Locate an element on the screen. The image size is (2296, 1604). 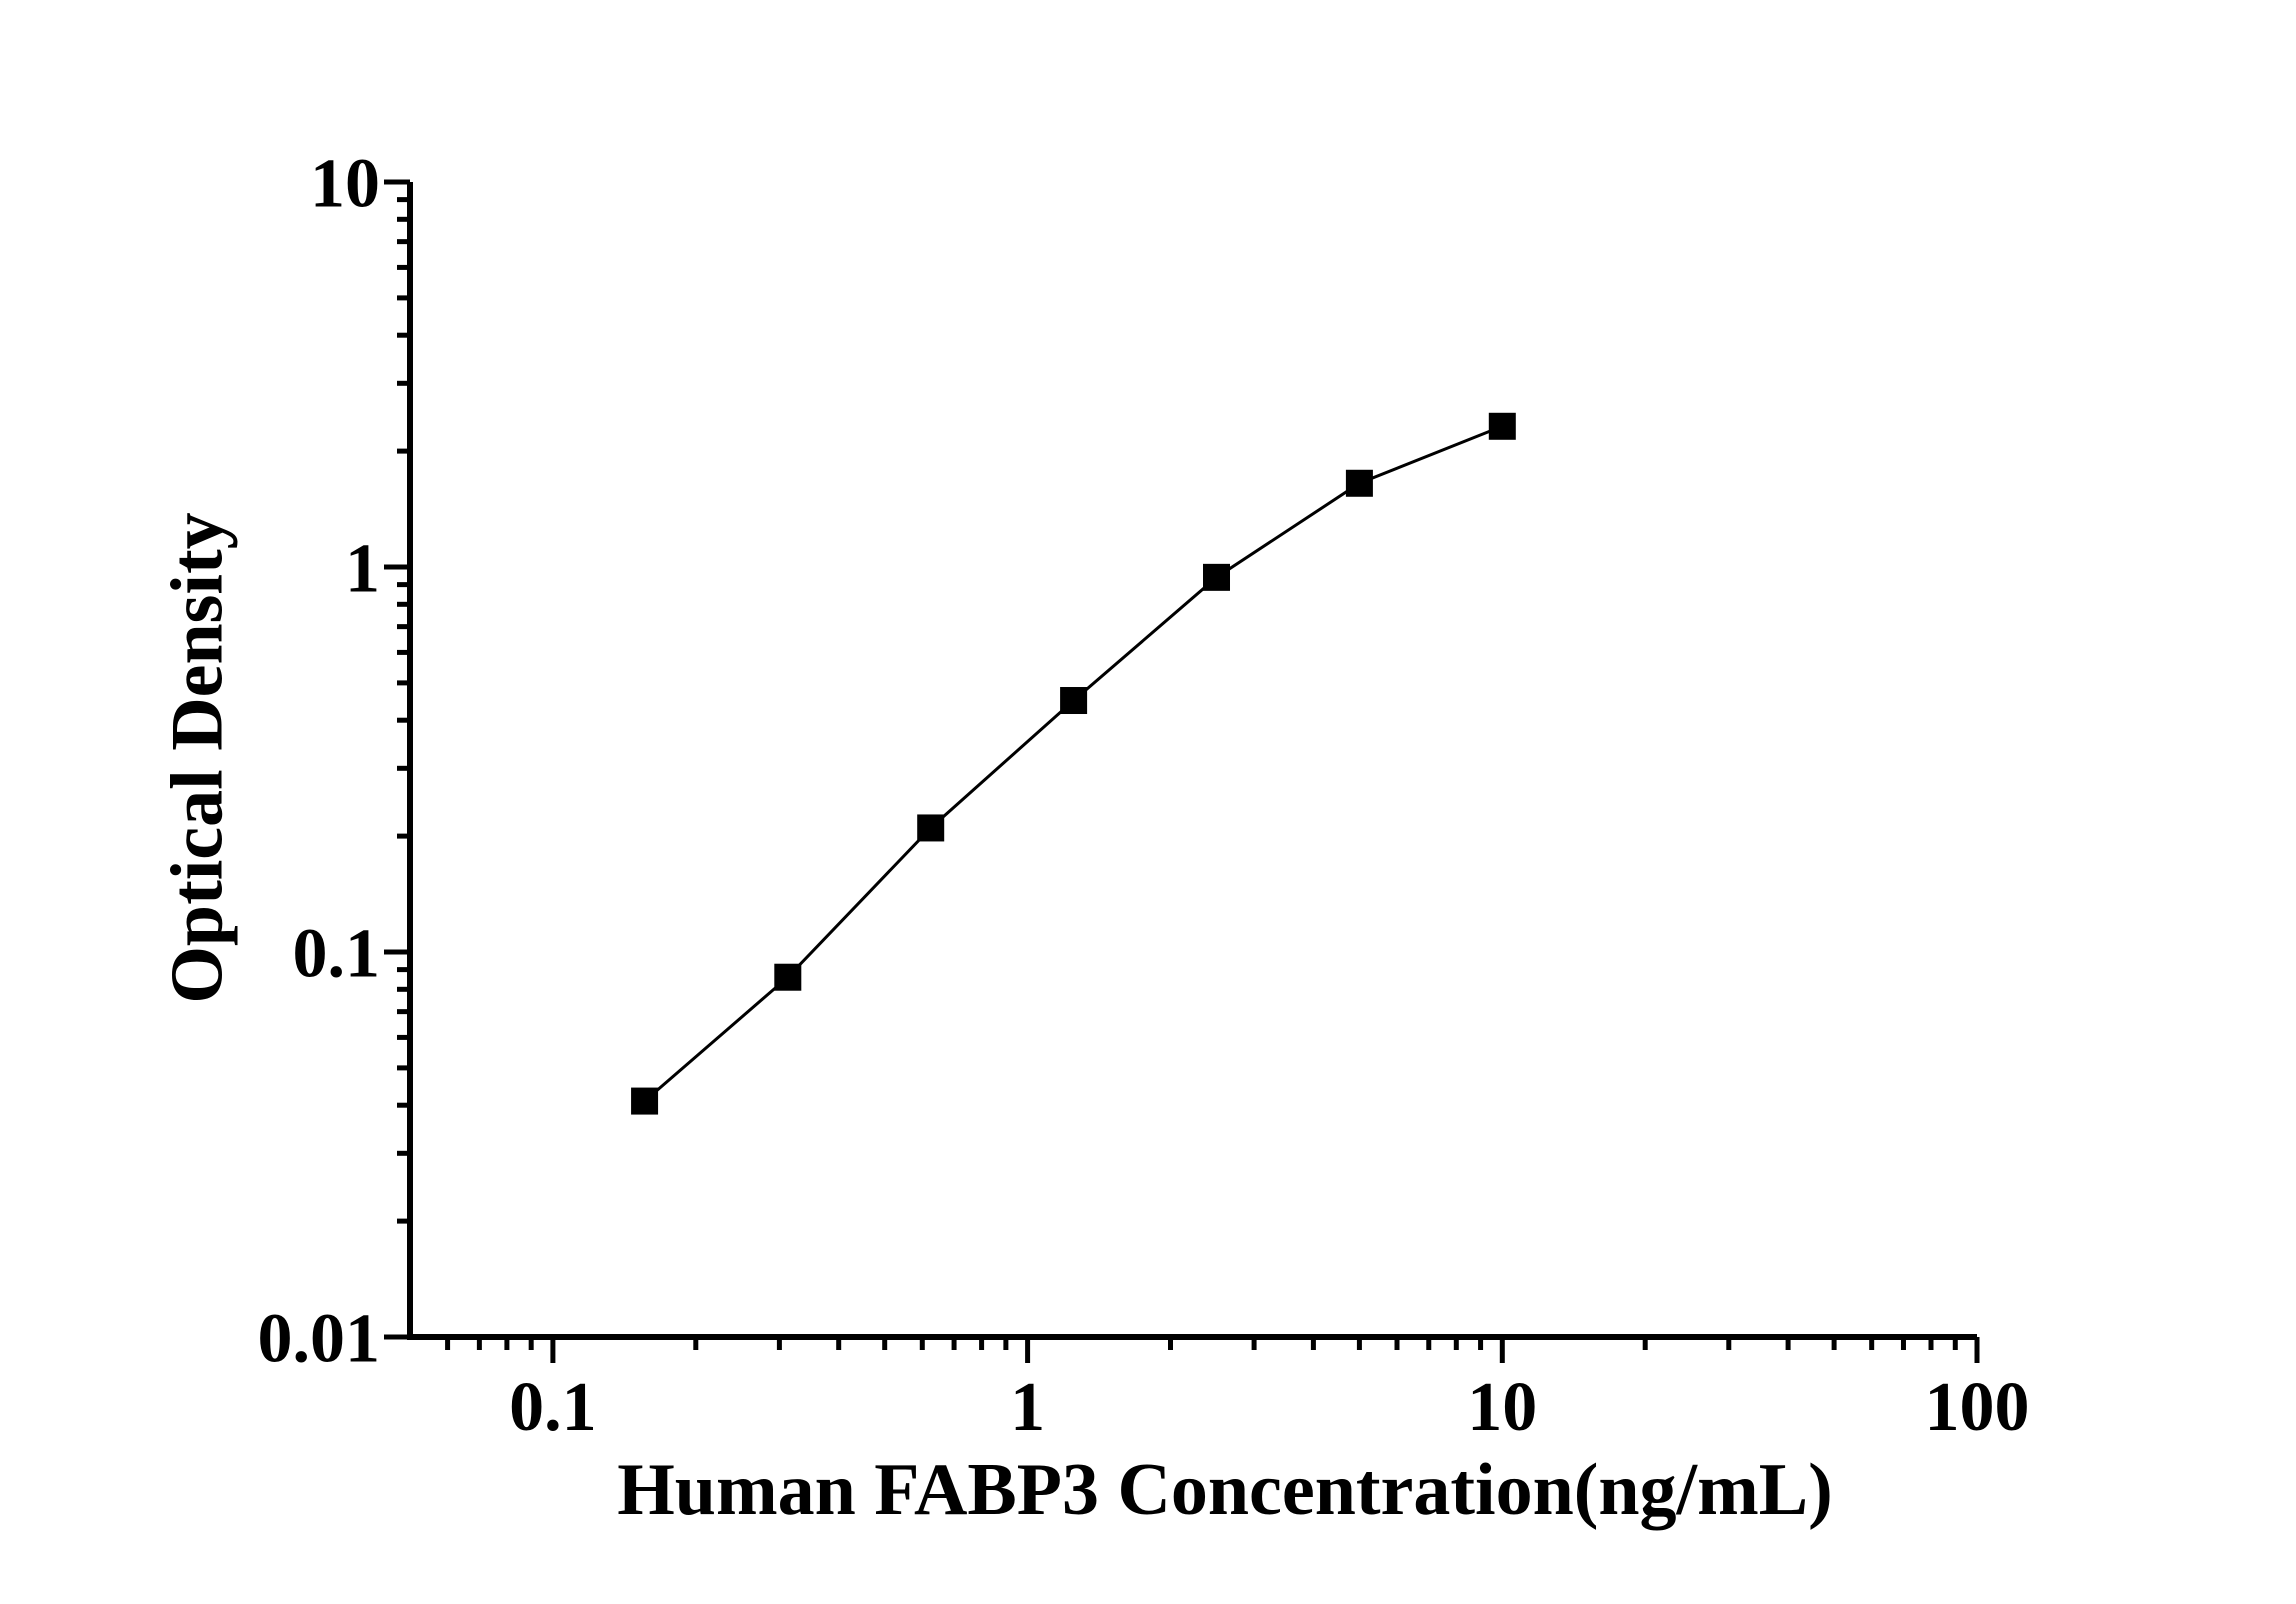
x-tick-label-10: 10 is located at coordinates (1502, 1407).